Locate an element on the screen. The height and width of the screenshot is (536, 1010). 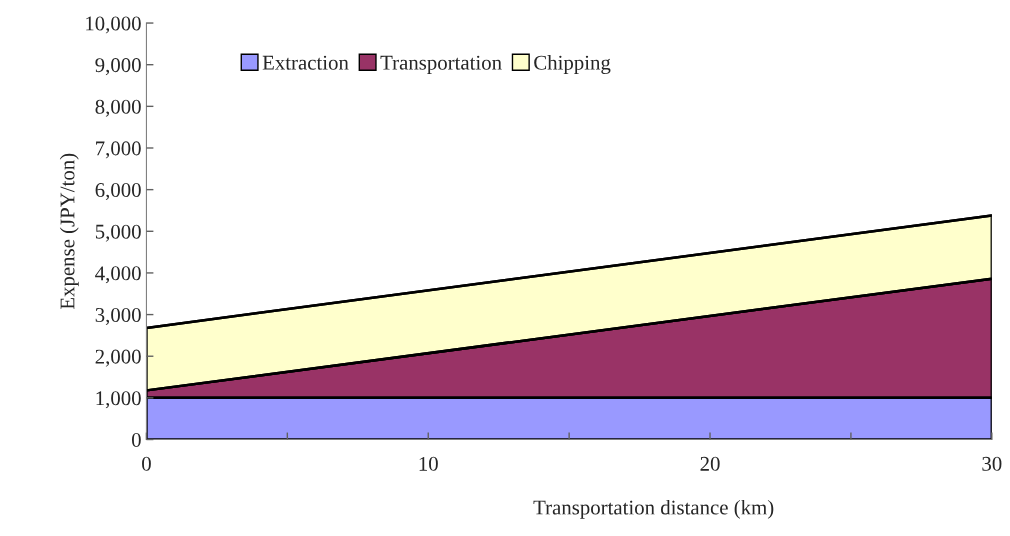
x-tick-label: 10 is located at coordinates (428, 463).